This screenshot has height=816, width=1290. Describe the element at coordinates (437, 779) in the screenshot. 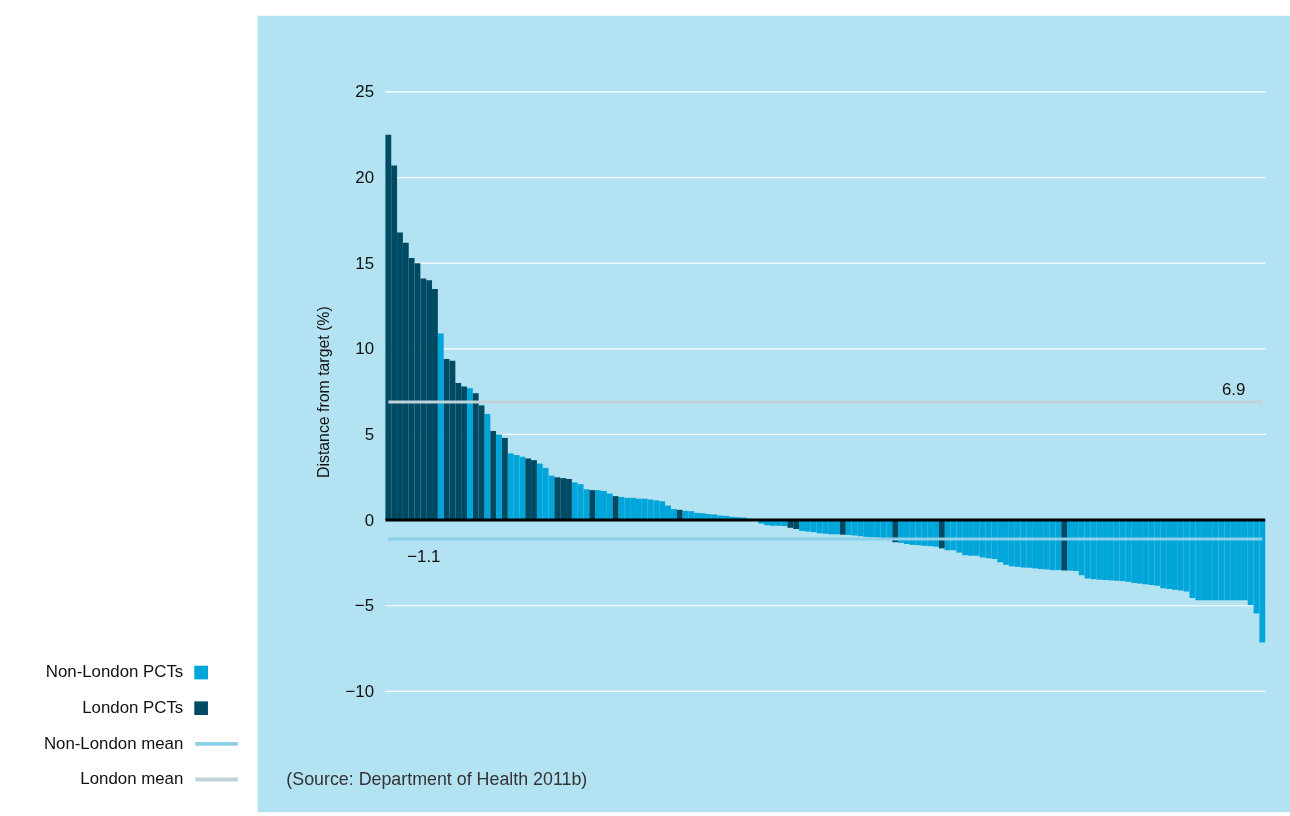

I see `text: (Source: Department of Health 2011b)` at that location.